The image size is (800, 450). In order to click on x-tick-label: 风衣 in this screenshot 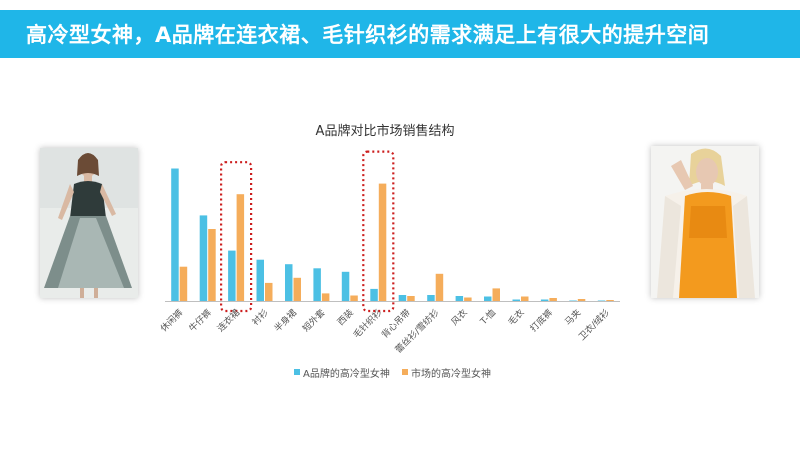, I will do `click(458, 317)`.